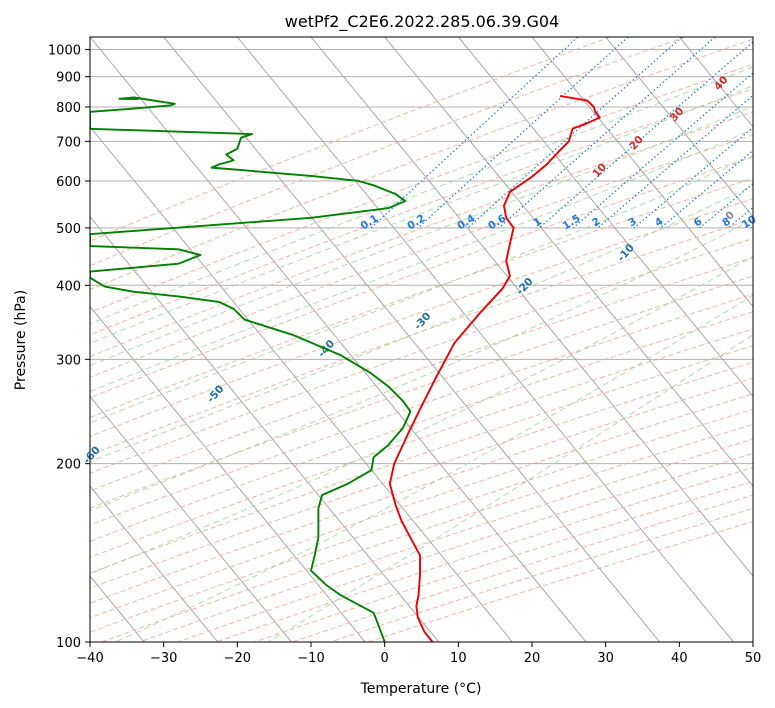 The image size is (775, 708). Describe the element at coordinates (69, 347) in the screenshot. I see `y-axis: 100 200 300 400 500 600 700 800 900 1000` at that location.